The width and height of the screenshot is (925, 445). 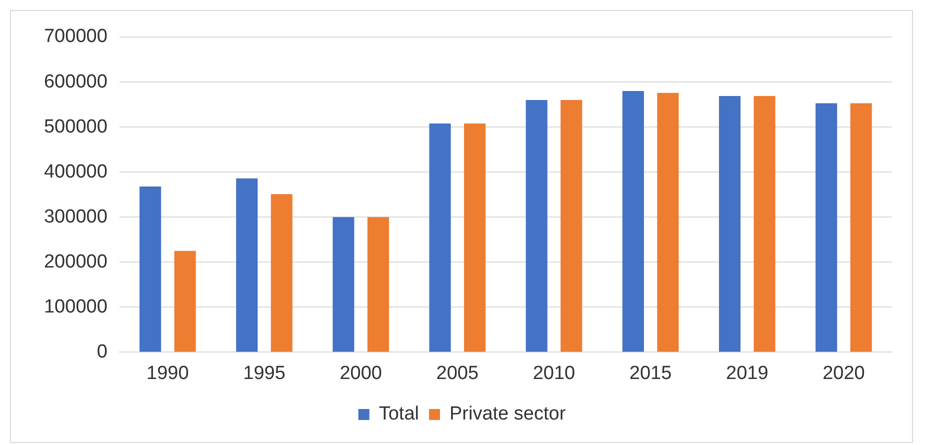 What do you see at coordinates (102, 351) in the screenshot?
I see `y-tick-label: 0` at bounding box center [102, 351].